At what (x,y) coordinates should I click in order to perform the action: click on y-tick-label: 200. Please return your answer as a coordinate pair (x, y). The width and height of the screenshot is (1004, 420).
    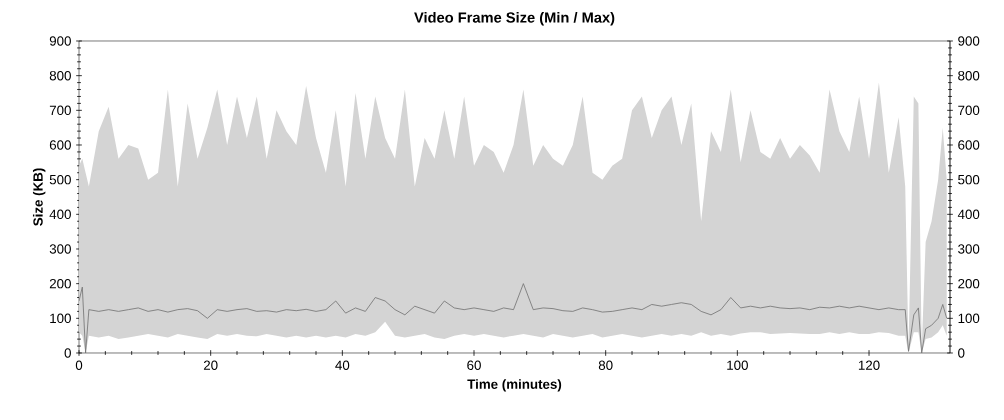
    Looking at the image, I should click on (60, 283).